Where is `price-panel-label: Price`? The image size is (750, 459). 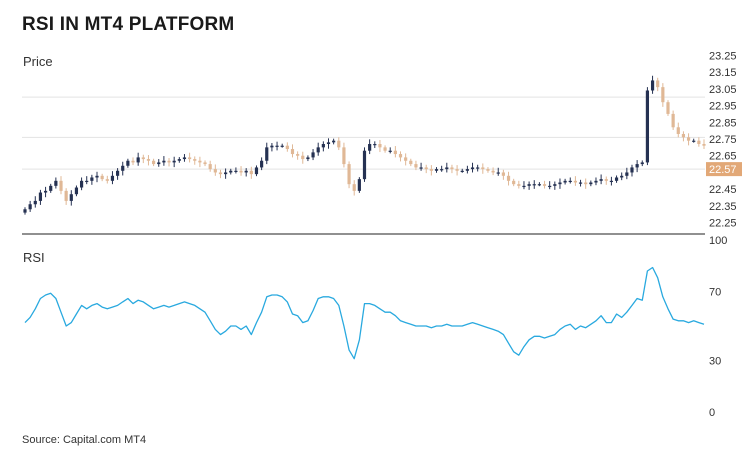
price-panel-label: Price is located at coordinates (38, 61).